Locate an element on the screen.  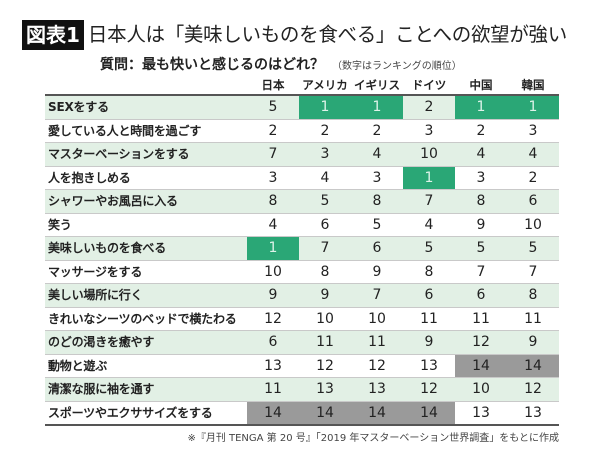
column-header: 韓国 is located at coordinates (533, 86).